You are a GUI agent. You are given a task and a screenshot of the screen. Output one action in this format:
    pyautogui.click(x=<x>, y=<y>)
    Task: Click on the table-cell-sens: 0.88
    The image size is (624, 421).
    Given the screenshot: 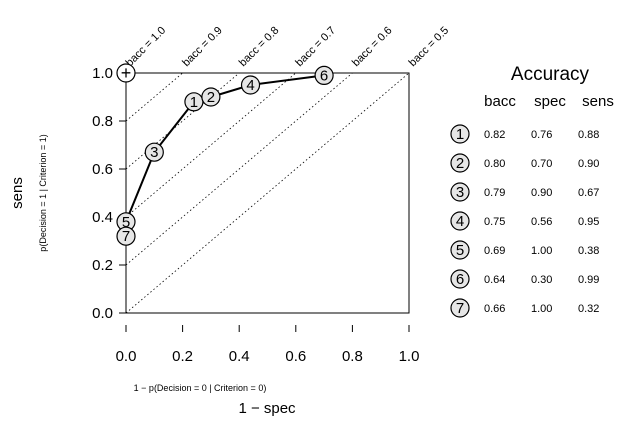 What is the action you would take?
    pyautogui.click(x=588, y=135)
    